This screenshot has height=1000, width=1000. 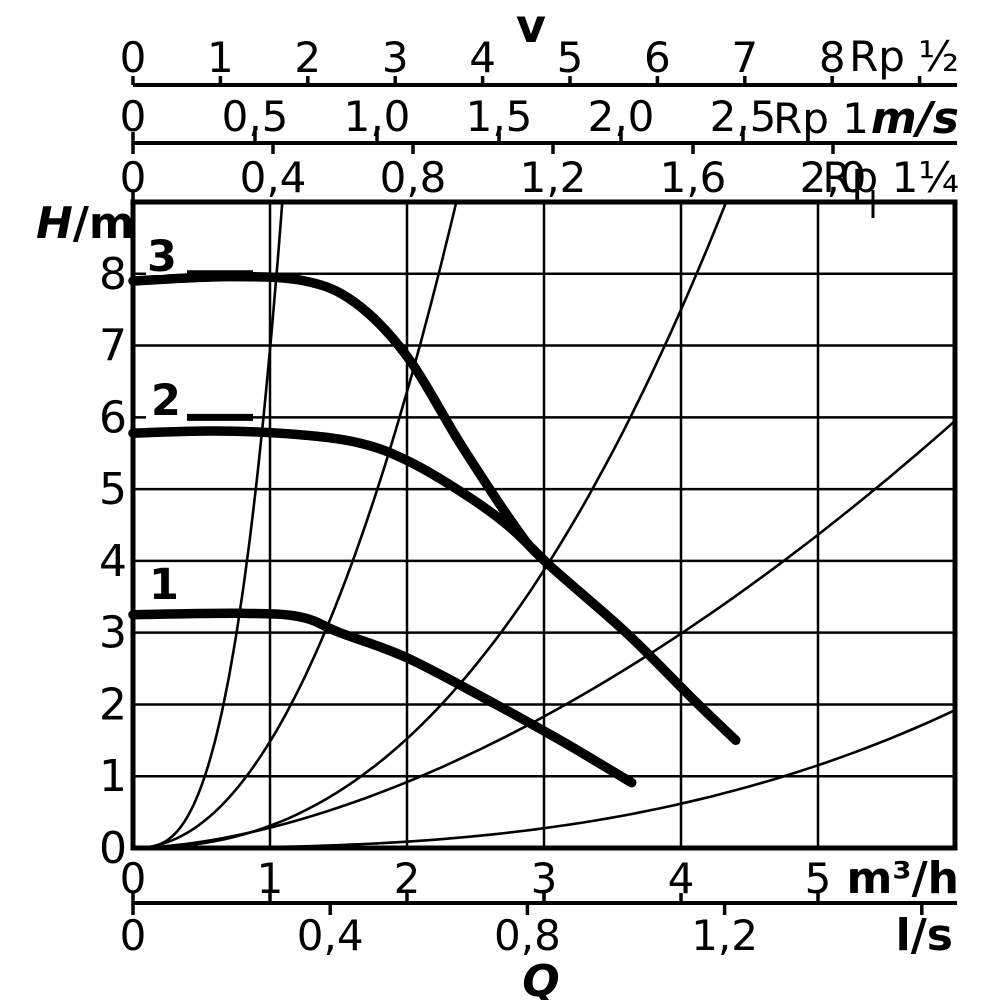 What do you see at coordinates (113, 561) in the screenshot?
I see `y-tick-label: 4` at bounding box center [113, 561].